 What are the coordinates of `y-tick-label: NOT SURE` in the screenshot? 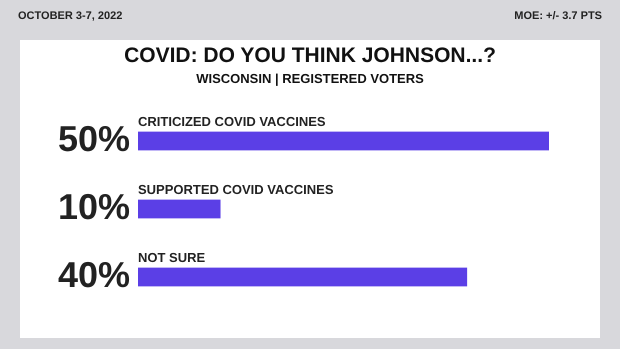 It's located at (172, 258).